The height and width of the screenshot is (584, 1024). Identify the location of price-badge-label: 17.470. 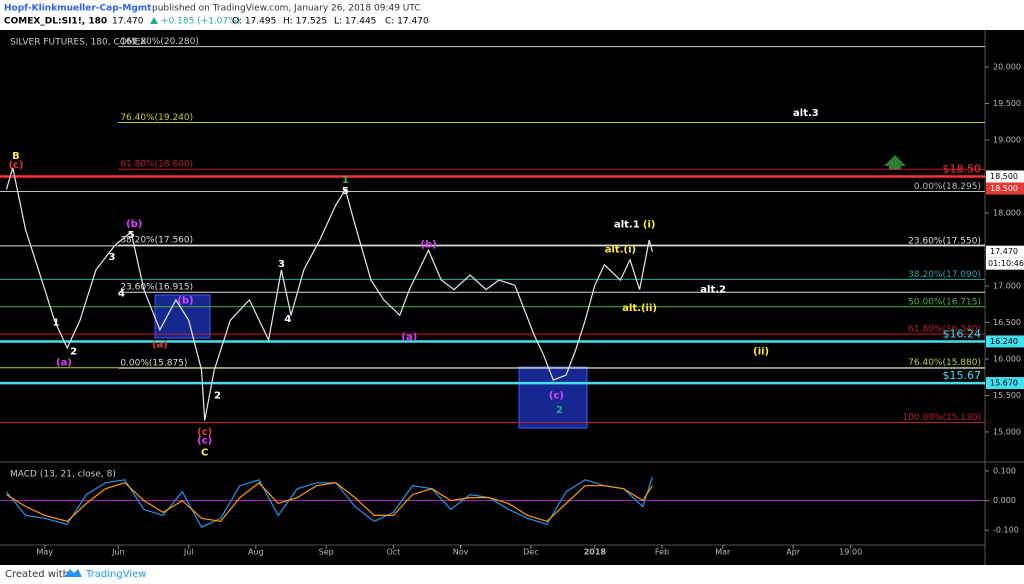
(1004, 251).